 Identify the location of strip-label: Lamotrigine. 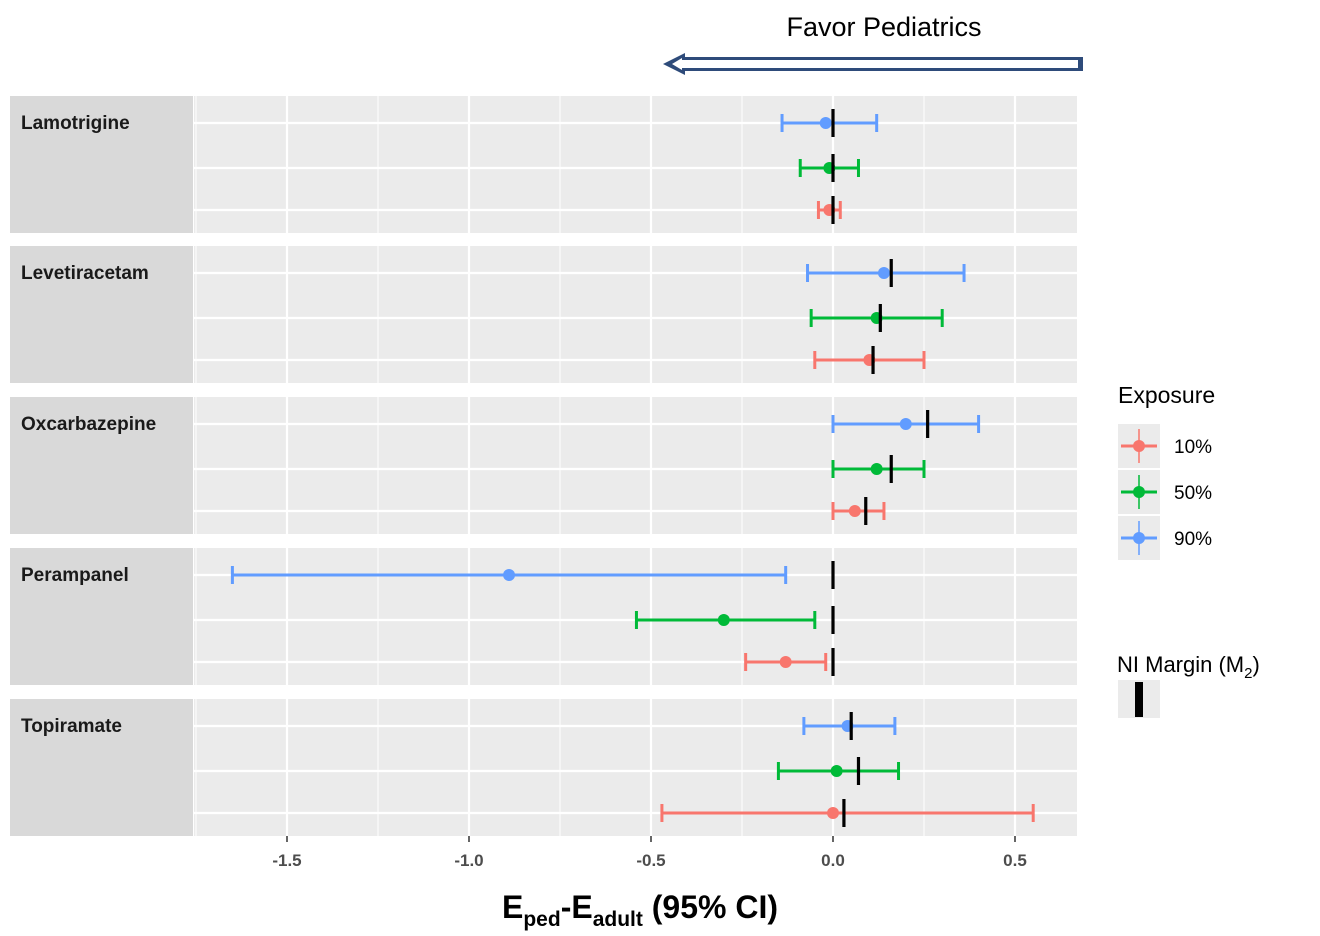
(75, 123).